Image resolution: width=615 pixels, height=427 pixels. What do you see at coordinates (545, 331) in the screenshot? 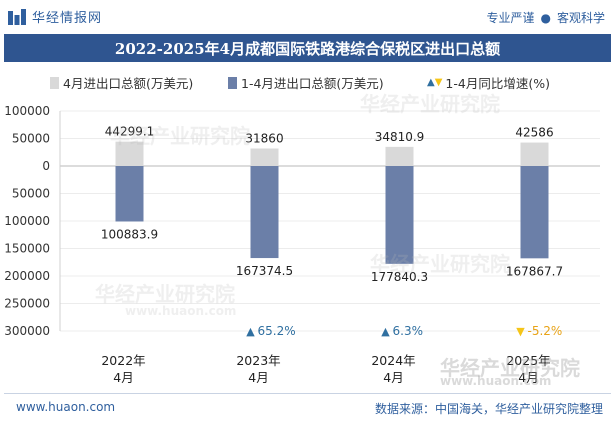
I see `growth-label: -5.2%` at bounding box center [545, 331].